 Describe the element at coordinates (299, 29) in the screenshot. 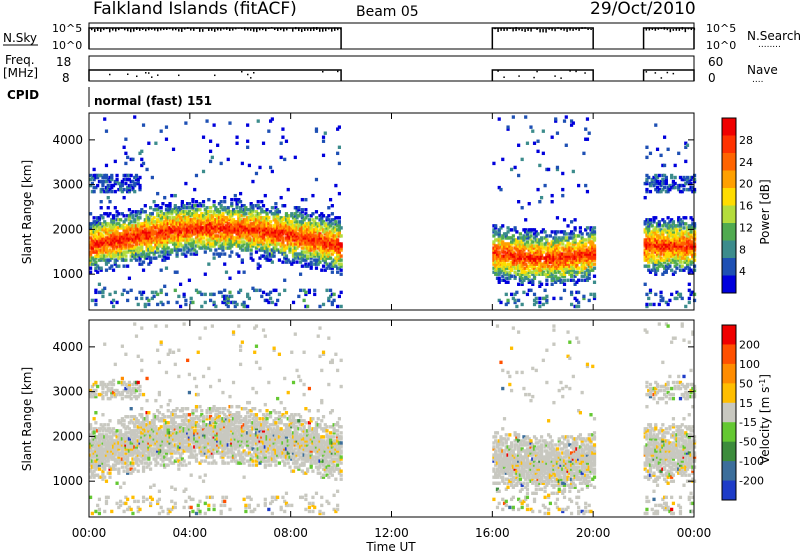

I see `nsky-trace-spike` at that location.